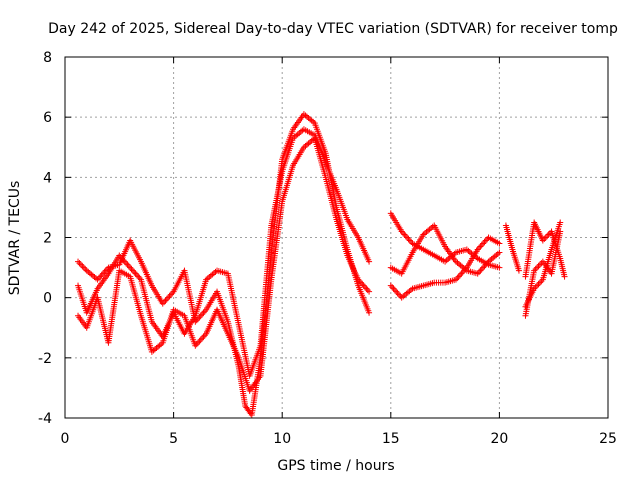  I want to click on x-tick-label: 15, so click(391, 439).